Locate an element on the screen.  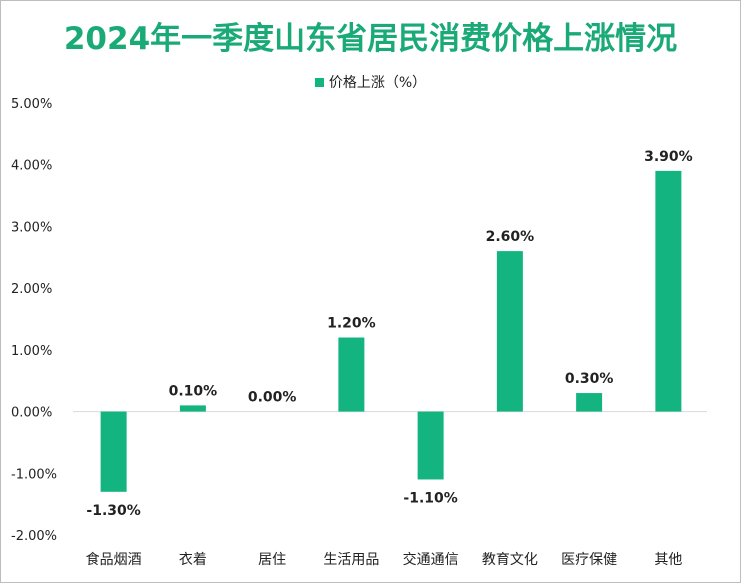
data-label: 2.60% is located at coordinates (510, 237).